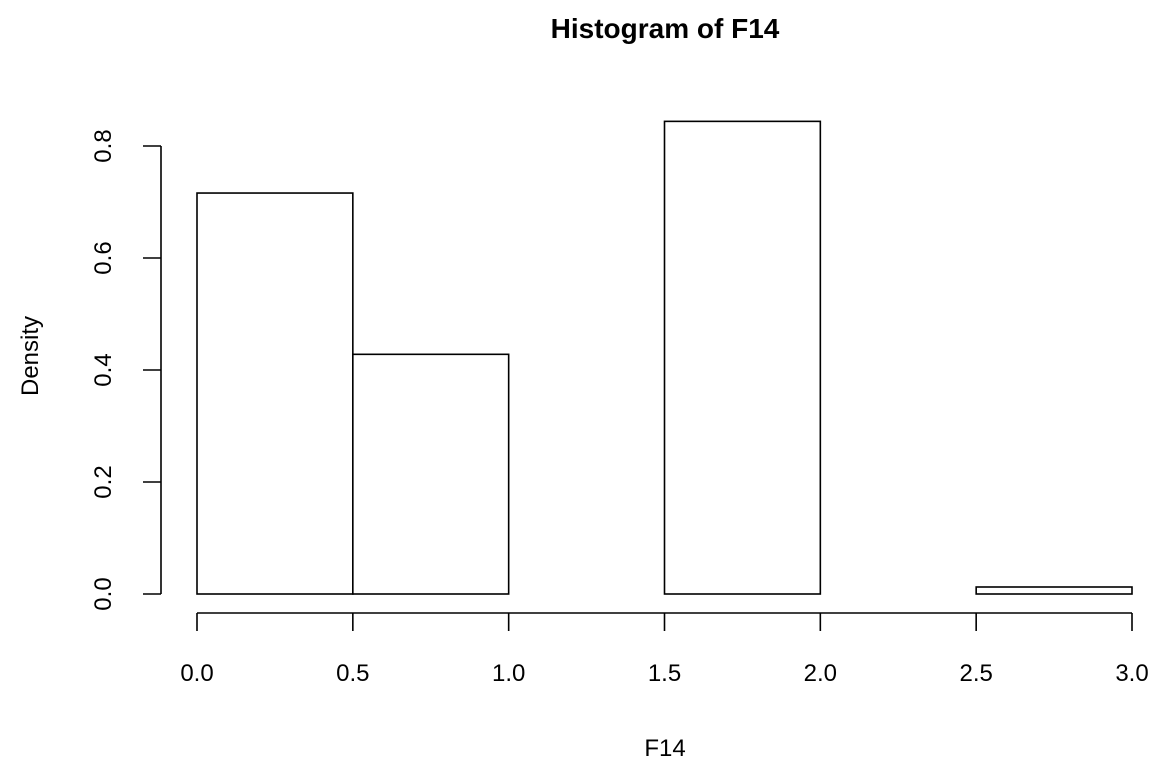 This screenshot has height=767, width=1163. Describe the element at coordinates (30, 356) in the screenshot. I see `y-axis-title: Density` at that location.